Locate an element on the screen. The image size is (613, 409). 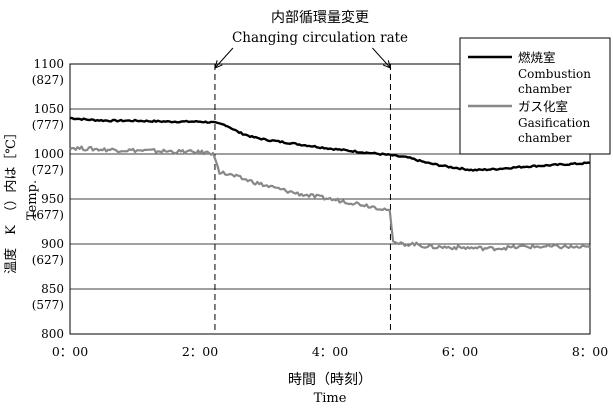
annotation-title-en: Changing circulation rate is located at coordinates (320, 38).